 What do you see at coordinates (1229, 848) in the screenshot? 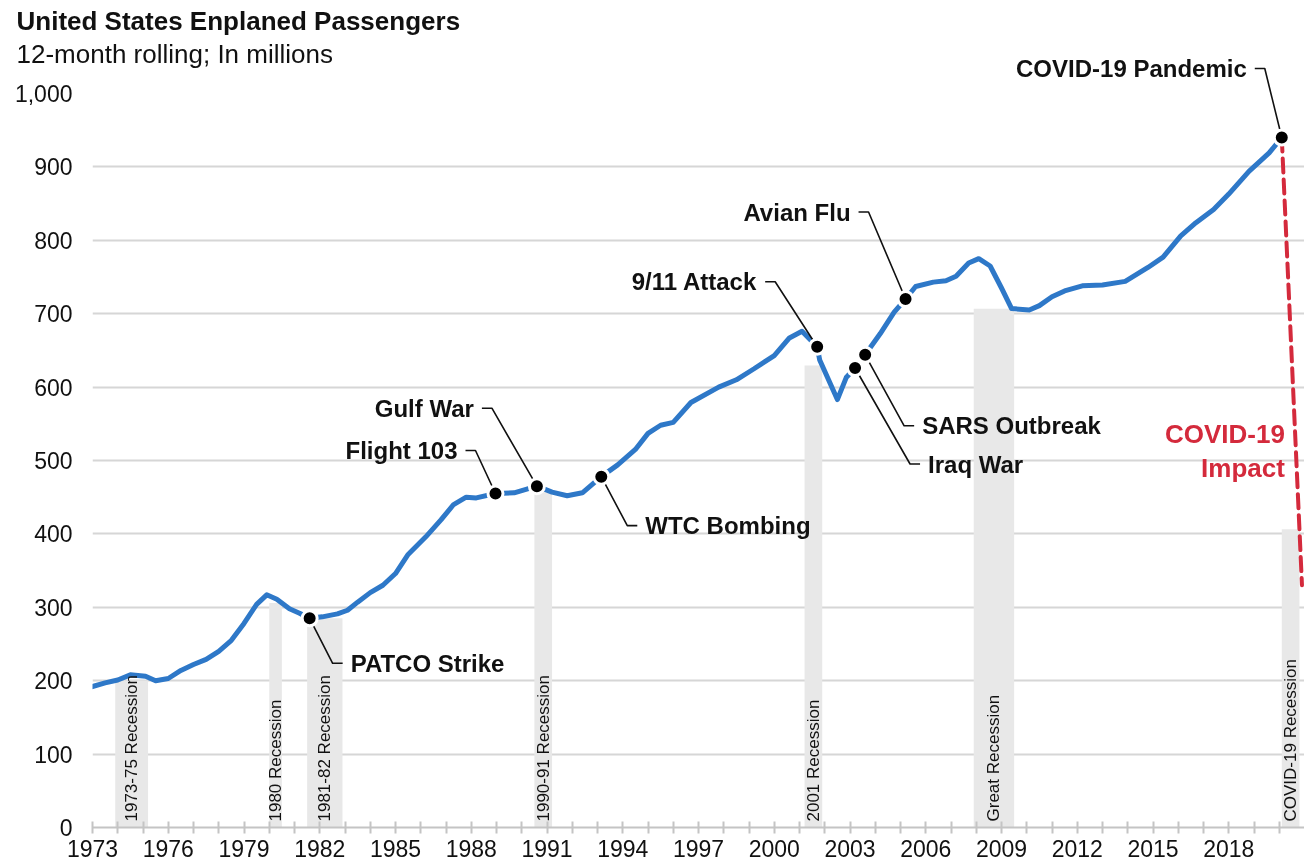
I see `x-tick-label: 2018` at bounding box center [1229, 848].